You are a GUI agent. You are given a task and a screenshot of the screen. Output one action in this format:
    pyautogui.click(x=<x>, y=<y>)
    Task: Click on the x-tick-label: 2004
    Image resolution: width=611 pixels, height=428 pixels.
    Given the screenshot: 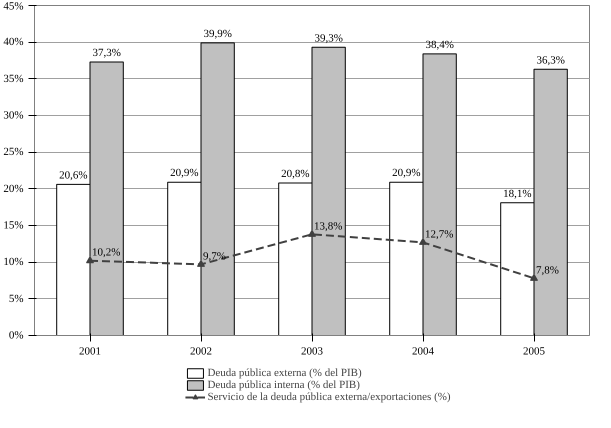 What is the action you would take?
    pyautogui.click(x=423, y=352)
    